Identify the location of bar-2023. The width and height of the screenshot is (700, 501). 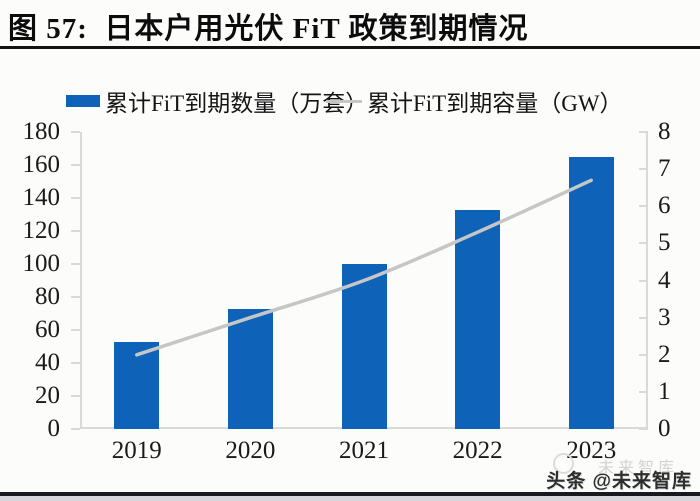
(591, 292).